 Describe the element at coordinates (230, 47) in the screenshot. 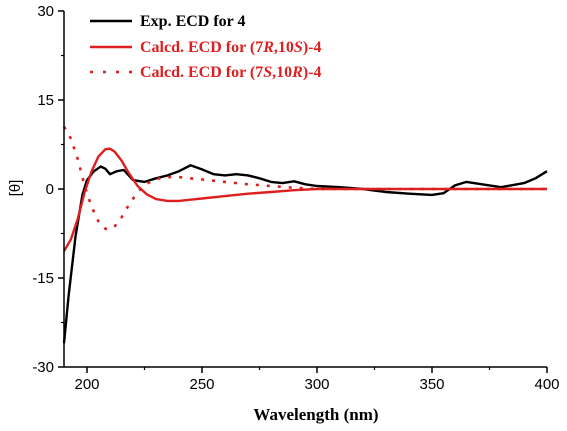

I see `legend-label-2: Calcd. ECD for (7R,10S)-4` at that location.